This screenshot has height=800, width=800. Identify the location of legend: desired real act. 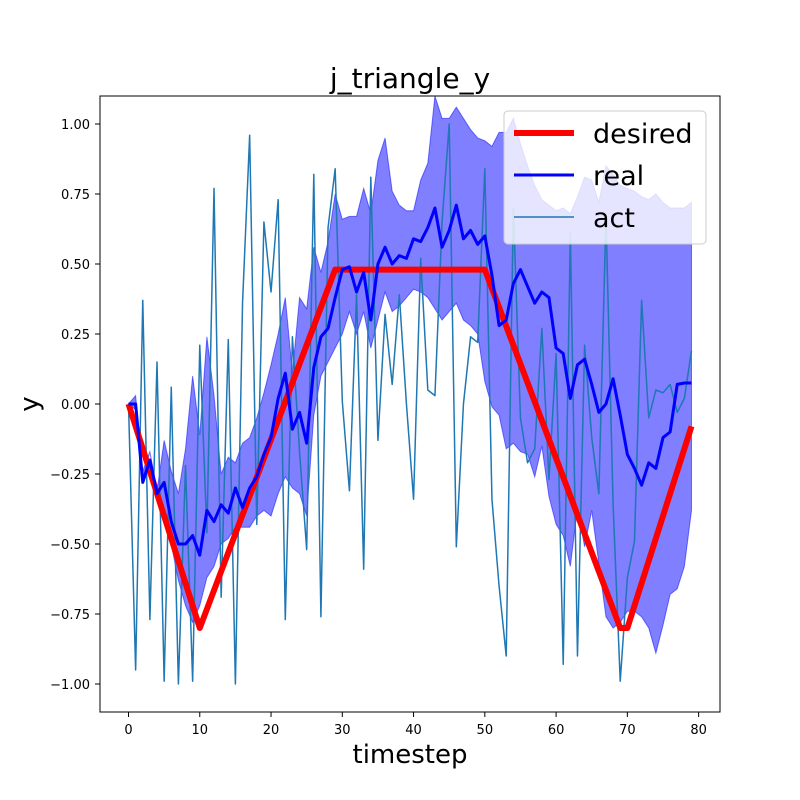
(605, 177).